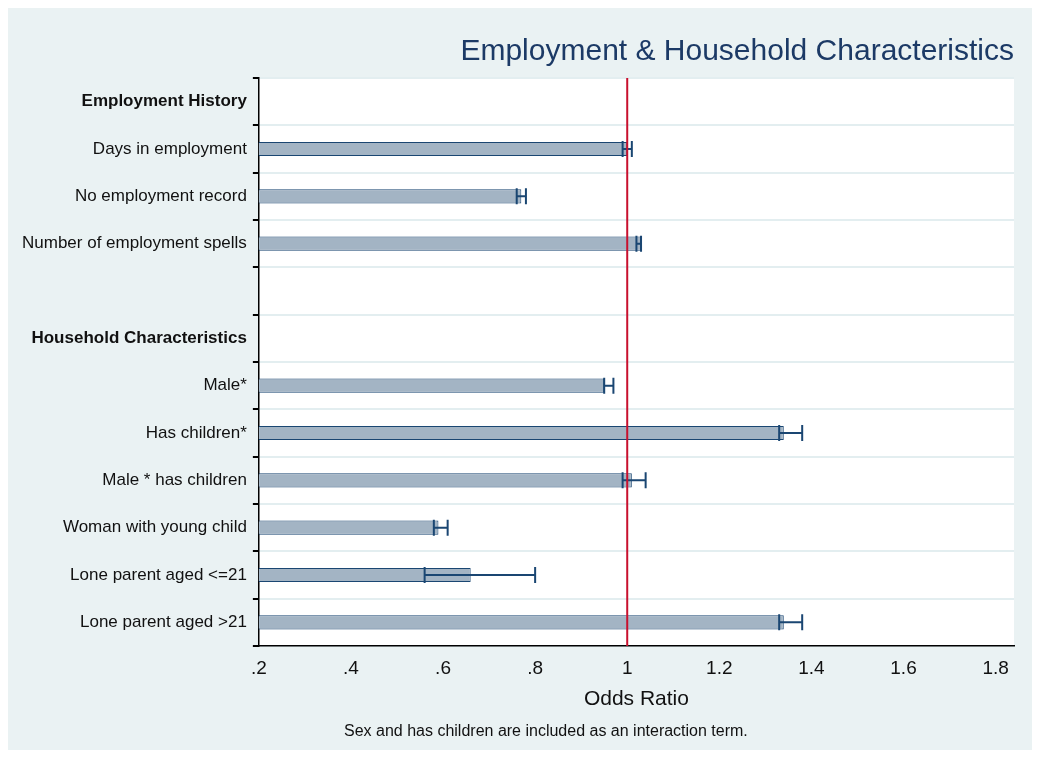 This screenshot has height=758, width=1040. What do you see at coordinates (535, 667) in the screenshot?
I see `x-tick-label: .8` at bounding box center [535, 667].